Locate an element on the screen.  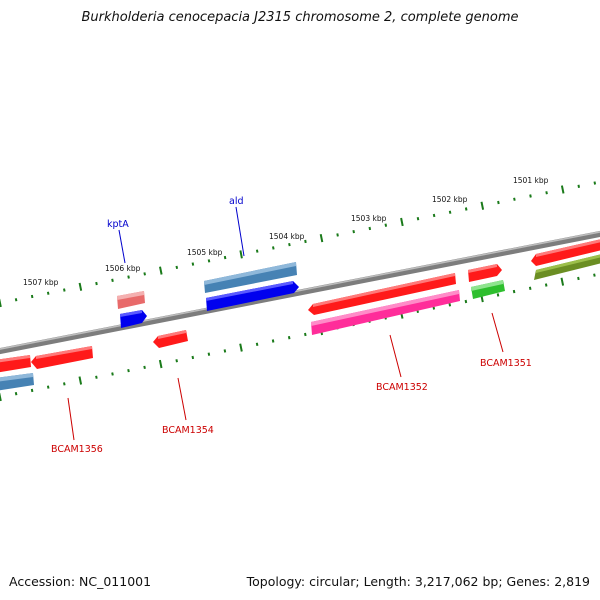
feature-blue-kpta is located at coordinates (133, 319).